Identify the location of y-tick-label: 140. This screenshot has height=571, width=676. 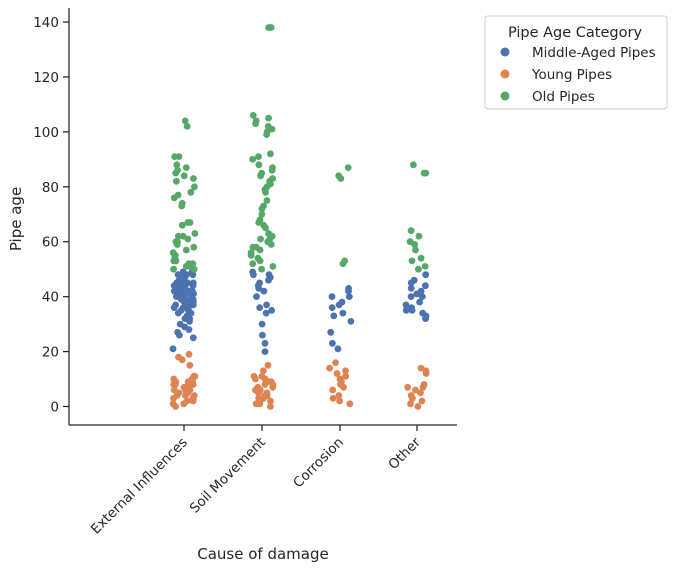
(46, 23).